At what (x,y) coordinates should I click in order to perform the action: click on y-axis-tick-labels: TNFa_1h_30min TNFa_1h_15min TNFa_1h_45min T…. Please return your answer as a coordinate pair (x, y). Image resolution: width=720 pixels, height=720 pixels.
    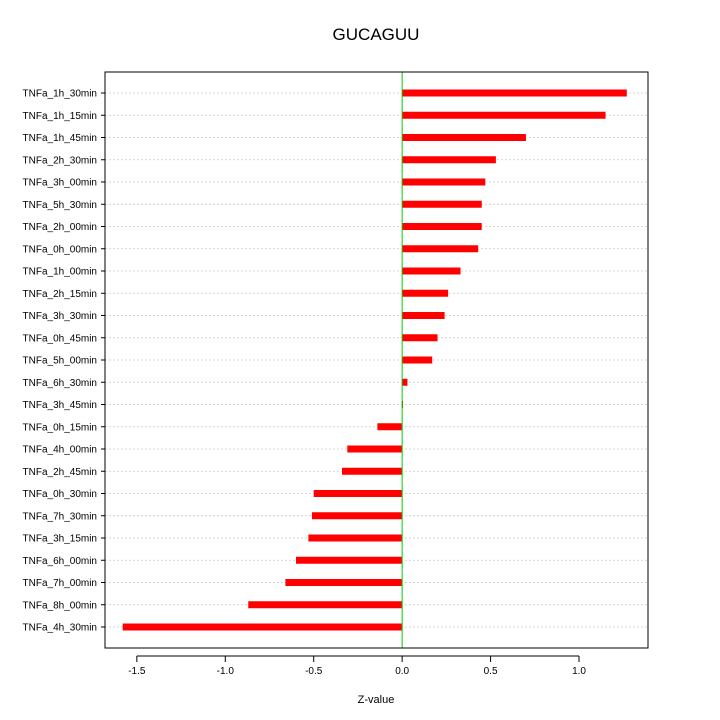
    Looking at the image, I should click on (64, 361).